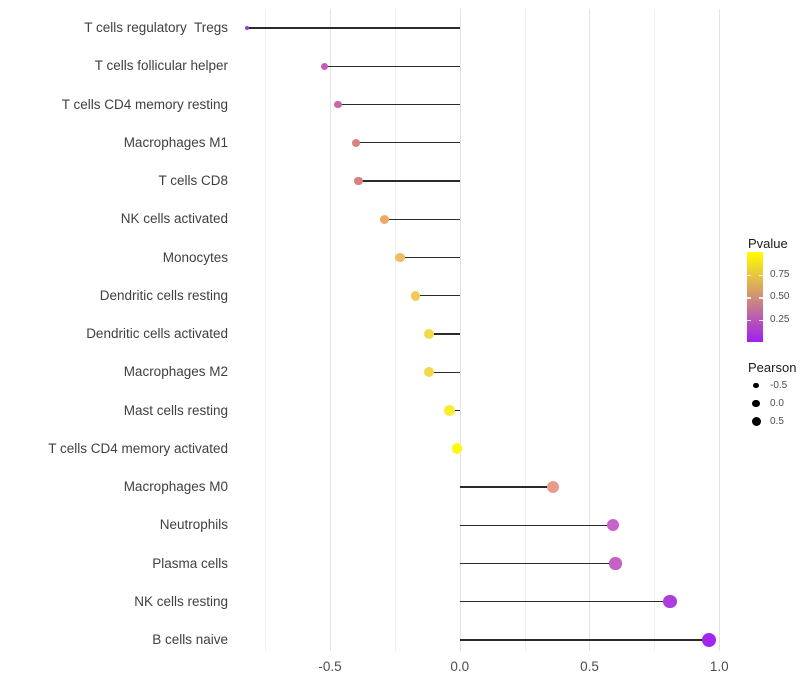  I want to click on category-label: Macrophages M1, so click(175, 142).